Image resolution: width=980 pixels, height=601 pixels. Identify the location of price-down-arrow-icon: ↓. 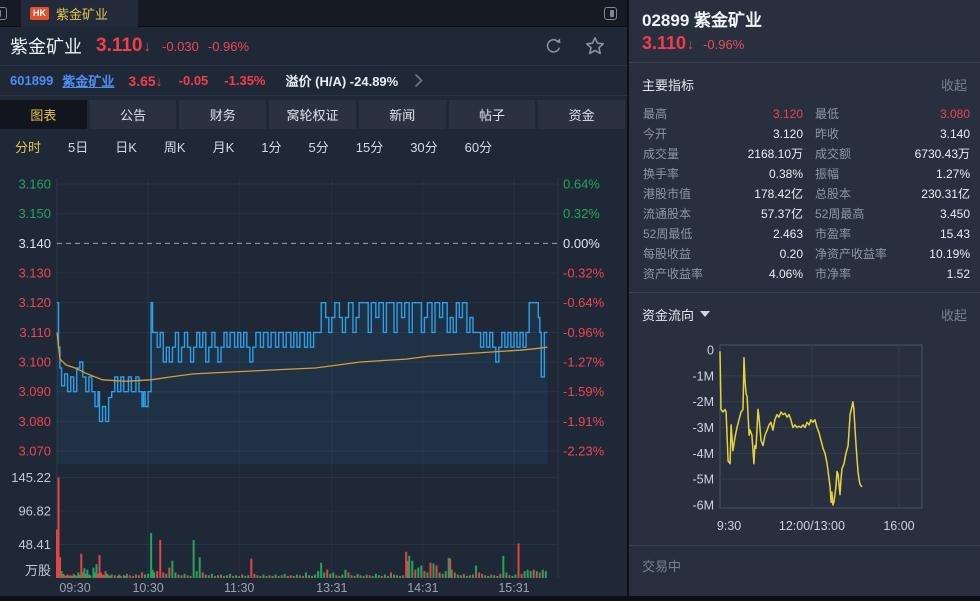
(147, 46).